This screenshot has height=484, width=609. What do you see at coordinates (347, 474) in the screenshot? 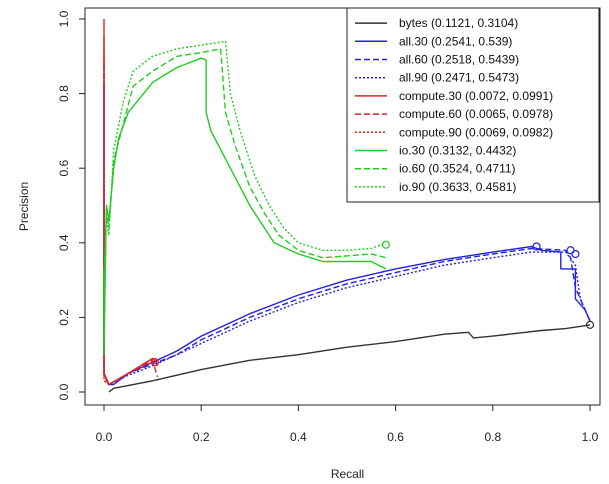
I see `x-axis-label: Recall` at bounding box center [347, 474].